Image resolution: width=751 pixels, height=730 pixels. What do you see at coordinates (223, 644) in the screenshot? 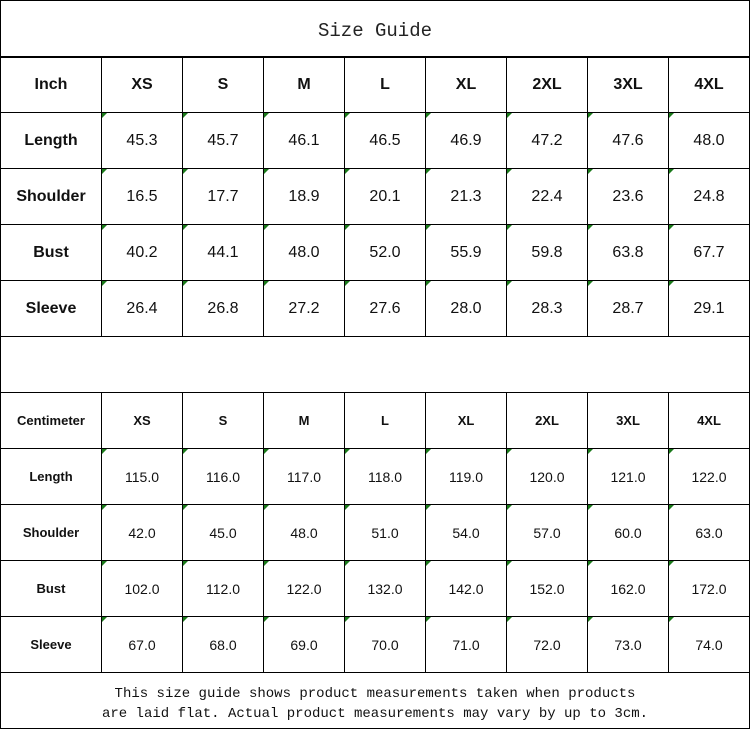
I see `measurement-cell: 68.0` at bounding box center [223, 644].